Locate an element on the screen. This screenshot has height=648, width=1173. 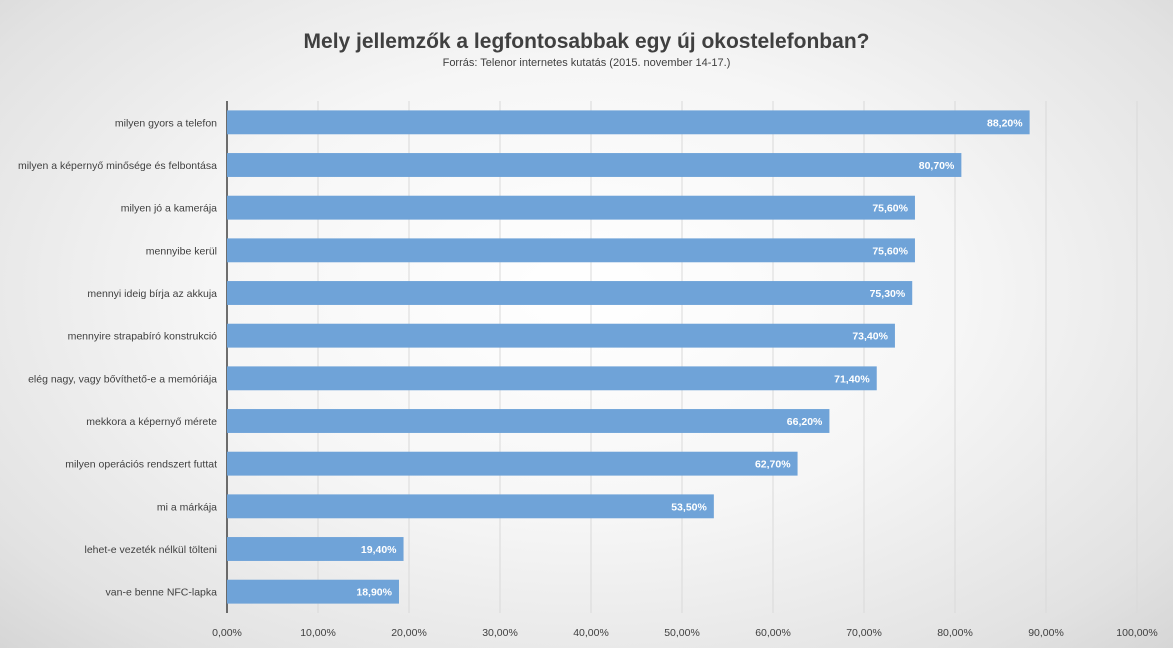
category-label: mekkora a képernyő mérete is located at coordinates (151, 422).